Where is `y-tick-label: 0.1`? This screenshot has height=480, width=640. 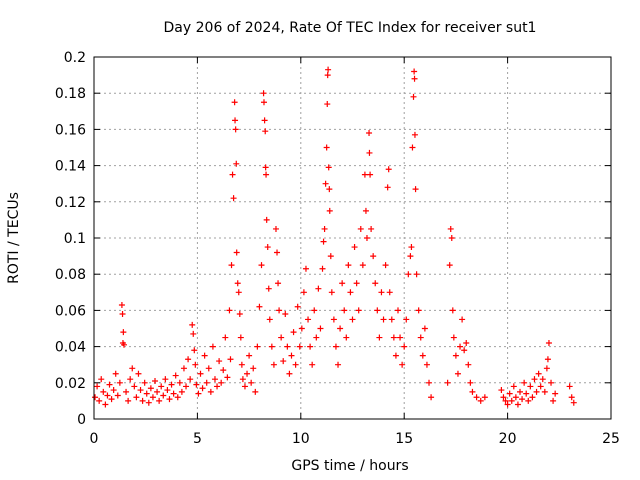
y-tick-label: 0.1 is located at coordinates (75, 239).